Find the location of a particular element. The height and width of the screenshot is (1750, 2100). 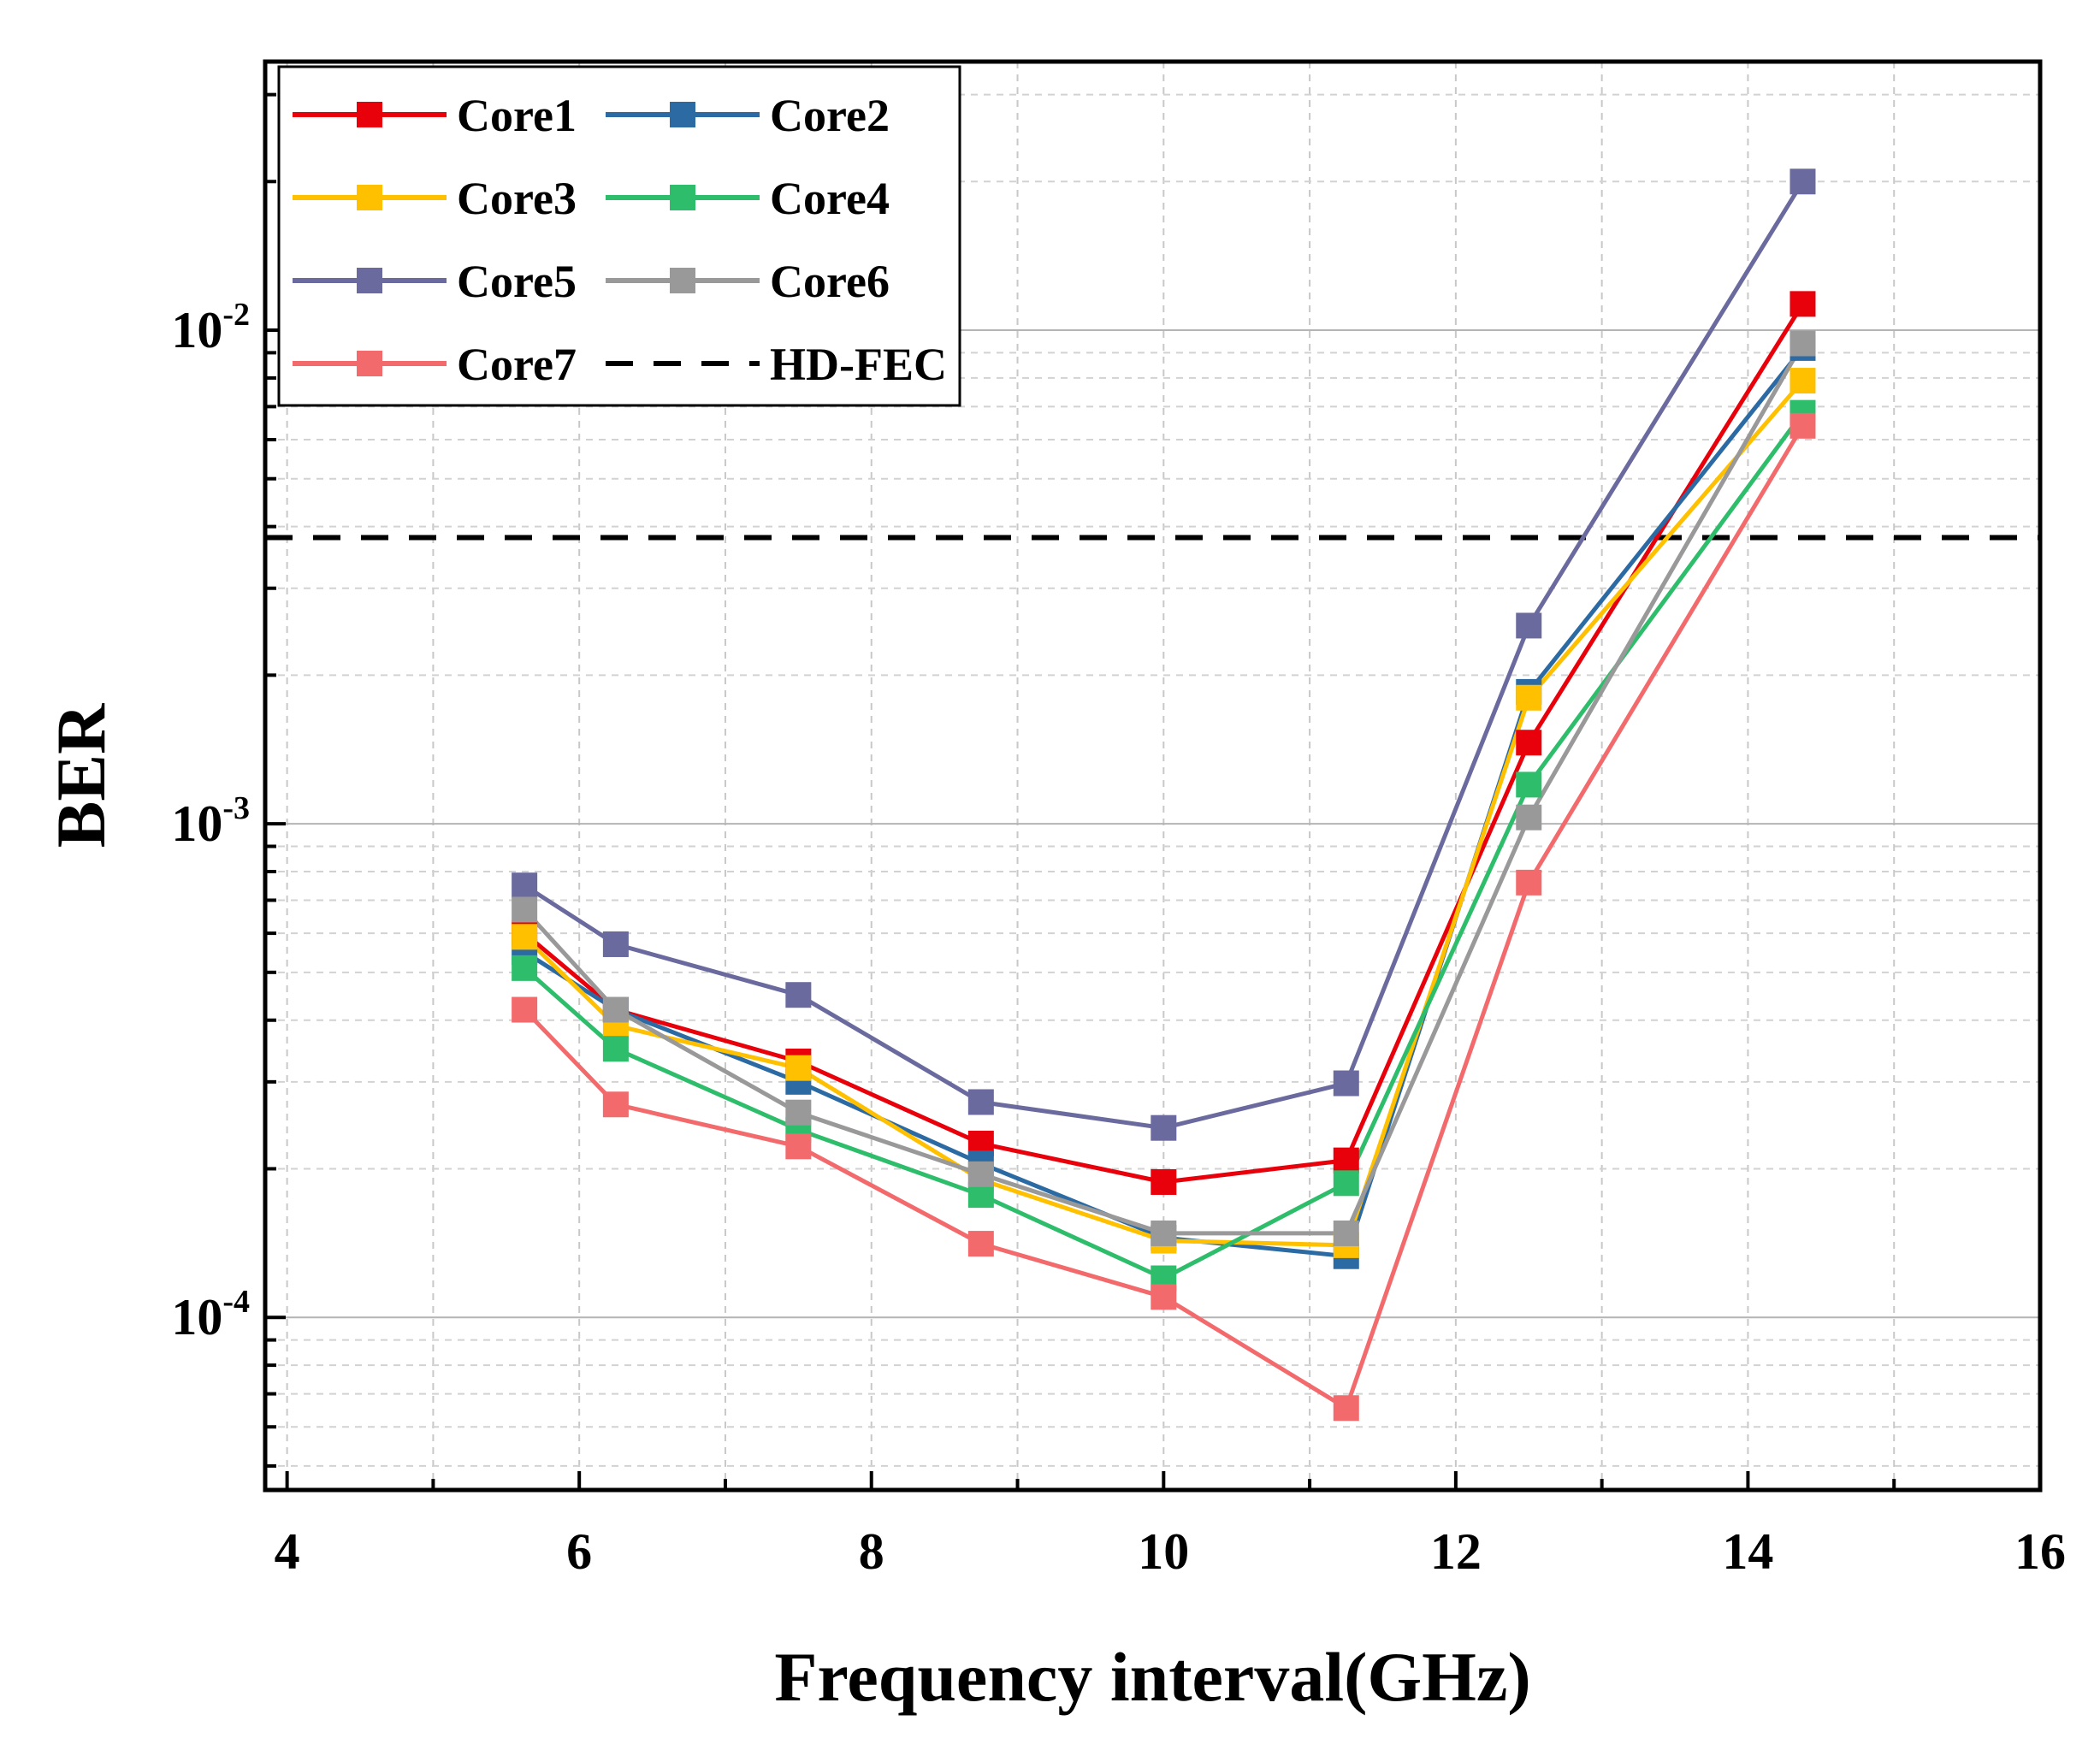

x-tick-label: 14 is located at coordinates (1748, 1551).